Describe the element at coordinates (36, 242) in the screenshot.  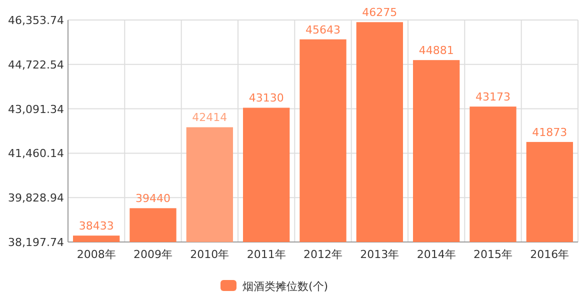
I see `y-tick-label: 38,197.74` at that location.